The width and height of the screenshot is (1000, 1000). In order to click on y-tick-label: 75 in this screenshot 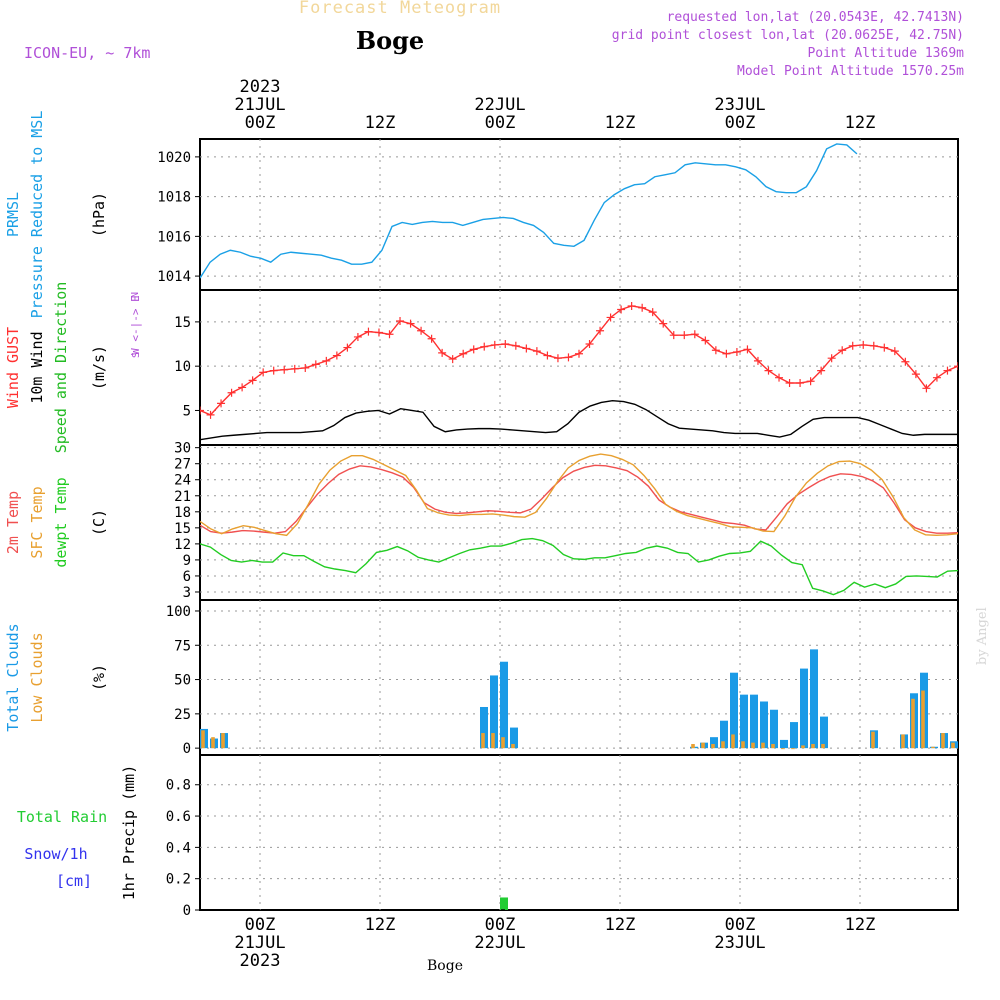, I will do `click(182, 646)`.